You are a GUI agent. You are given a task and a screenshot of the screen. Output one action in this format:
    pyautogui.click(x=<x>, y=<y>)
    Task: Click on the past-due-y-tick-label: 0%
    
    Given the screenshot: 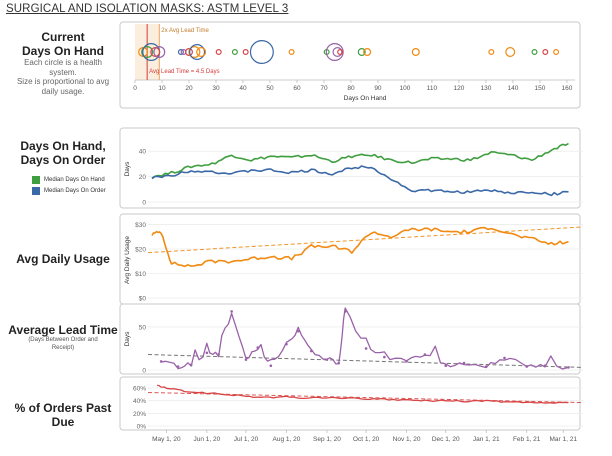 What is the action you would take?
    pyautogui.click(x=142, y=427)
    